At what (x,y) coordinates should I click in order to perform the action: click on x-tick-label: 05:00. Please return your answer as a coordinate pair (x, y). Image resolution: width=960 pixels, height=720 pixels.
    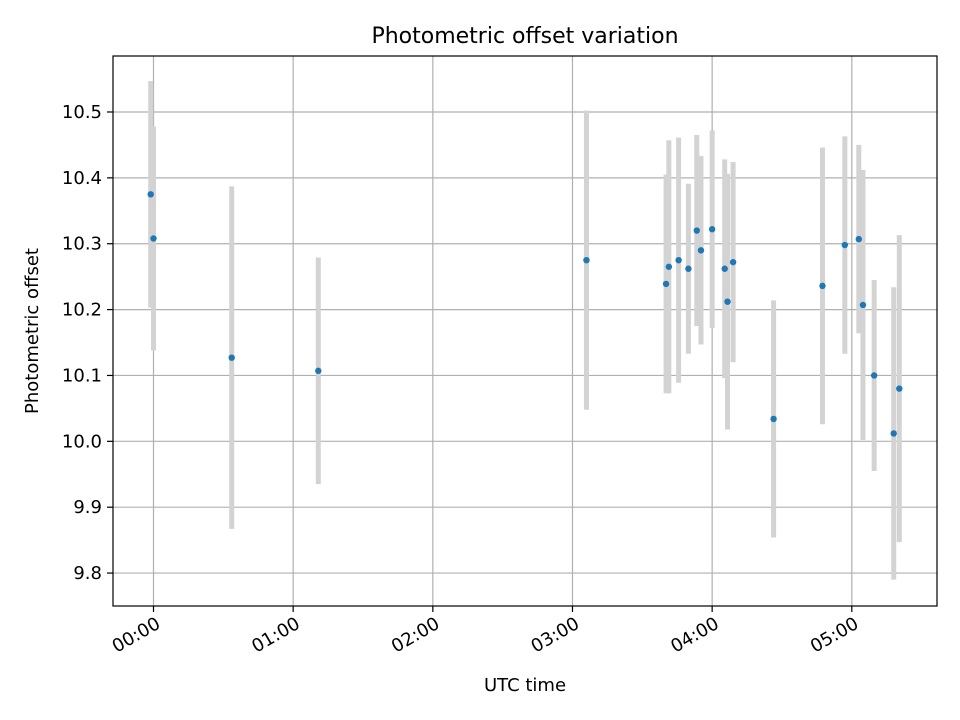
    Looking at the image, I should click on (834, 635).